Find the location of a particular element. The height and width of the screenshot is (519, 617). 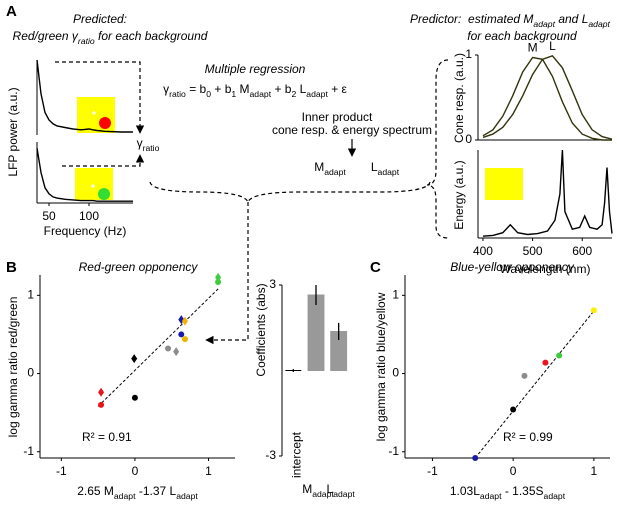

gamma-ratio: γratio is located at coordinates (148, 144).